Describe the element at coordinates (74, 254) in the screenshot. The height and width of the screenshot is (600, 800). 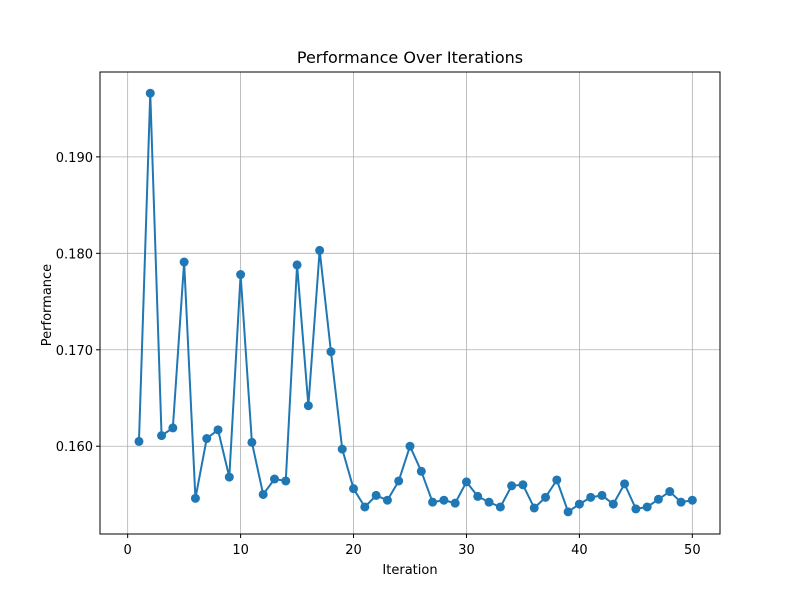
I see `y-tick-label-2: 0.180` at that location.